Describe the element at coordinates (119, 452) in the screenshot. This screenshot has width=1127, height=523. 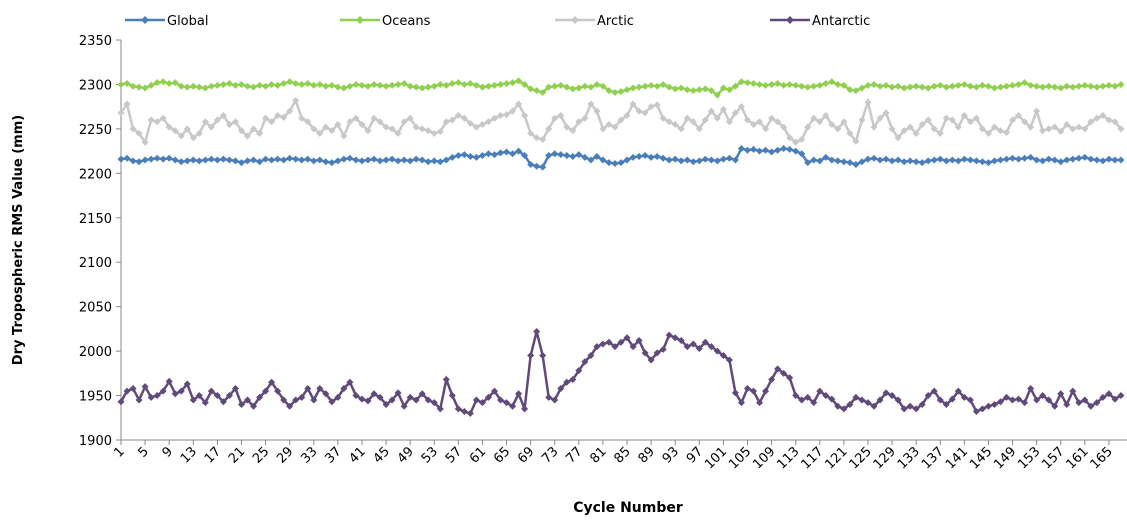
I see `x-tick-label: 1` at that location.